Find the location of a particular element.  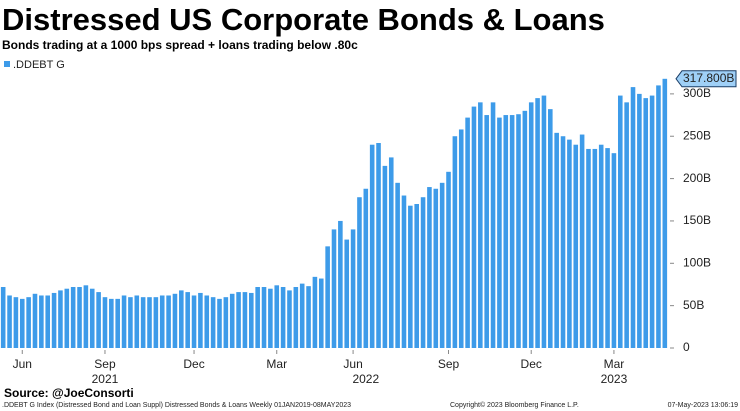

x-tick-label: Dec is located at coordinates (531, 364).